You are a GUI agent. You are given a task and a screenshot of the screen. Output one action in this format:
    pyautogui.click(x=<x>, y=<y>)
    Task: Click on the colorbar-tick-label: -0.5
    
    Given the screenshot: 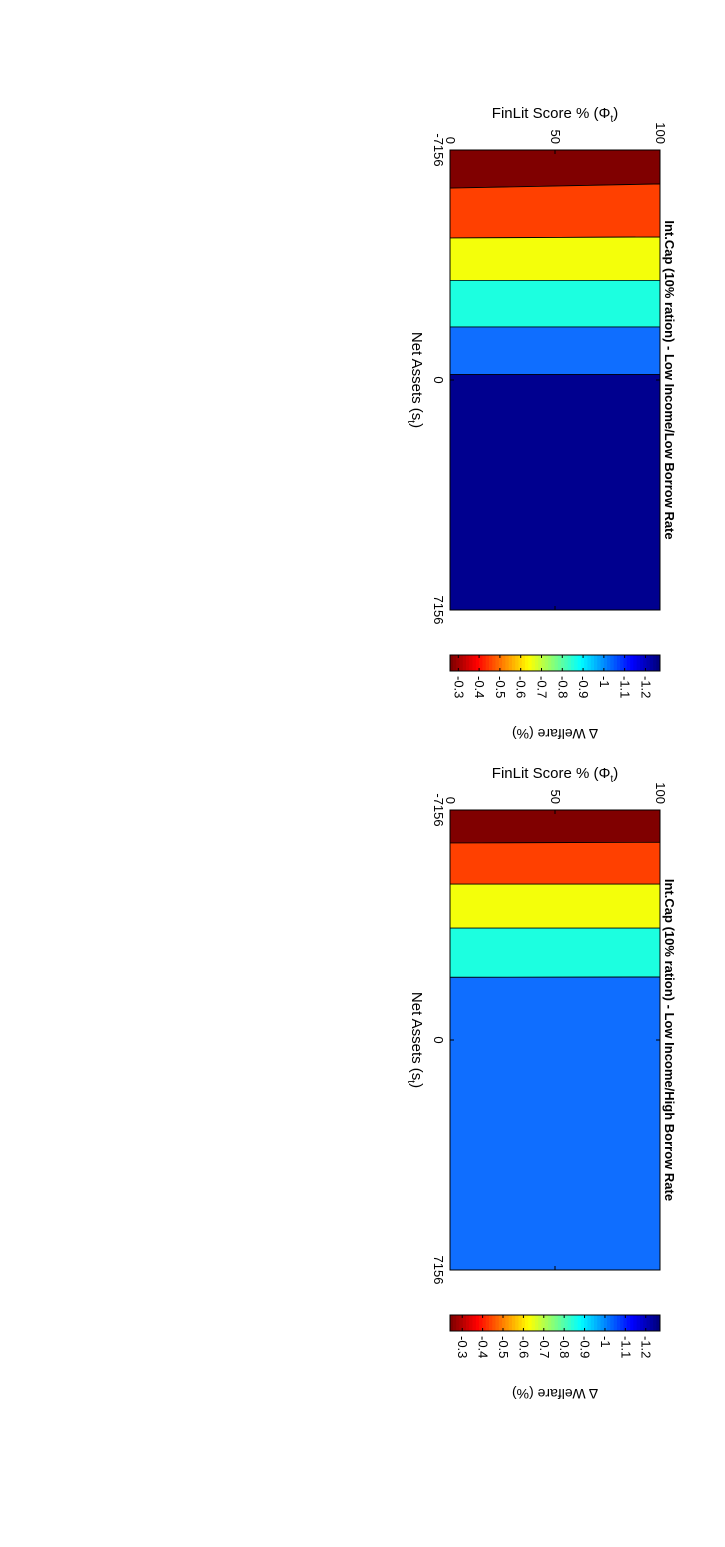 What is the action you would take?
    pyautogui.click(x=500, y=687)
    